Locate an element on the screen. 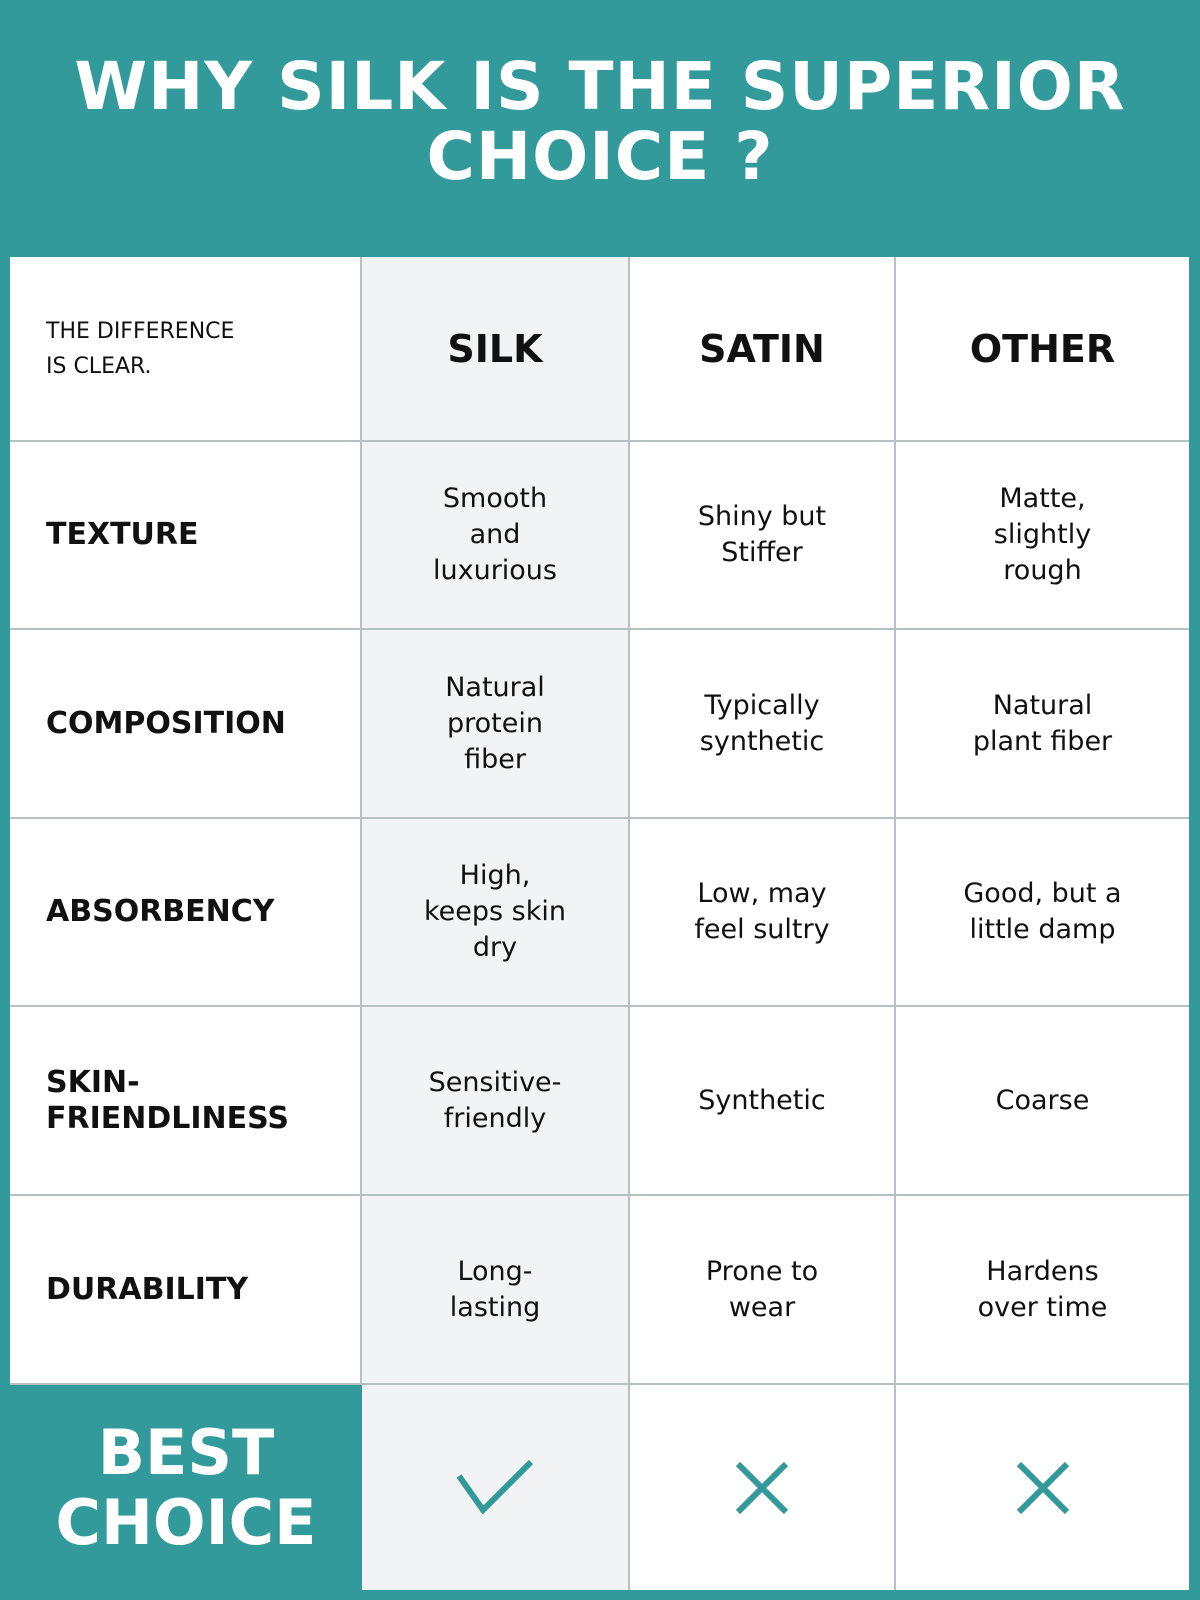  table-cell: Shiny but Stiffer is located at coordinates (763, 536).